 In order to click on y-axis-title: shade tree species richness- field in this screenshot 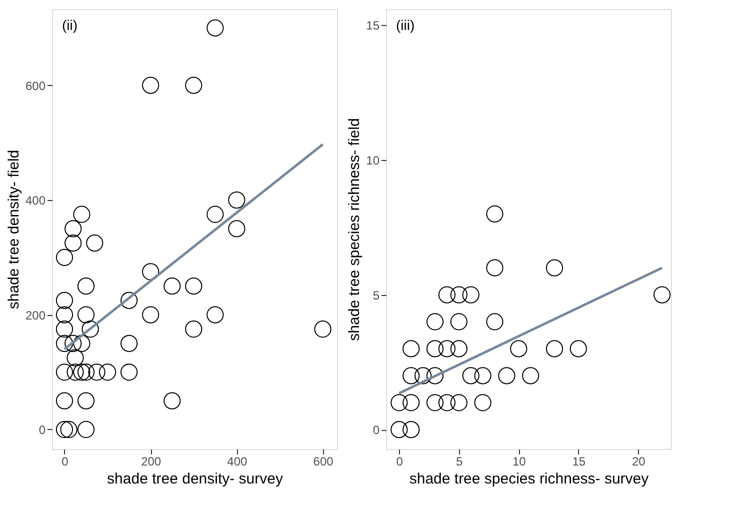, I will do `click(355, 229)`.